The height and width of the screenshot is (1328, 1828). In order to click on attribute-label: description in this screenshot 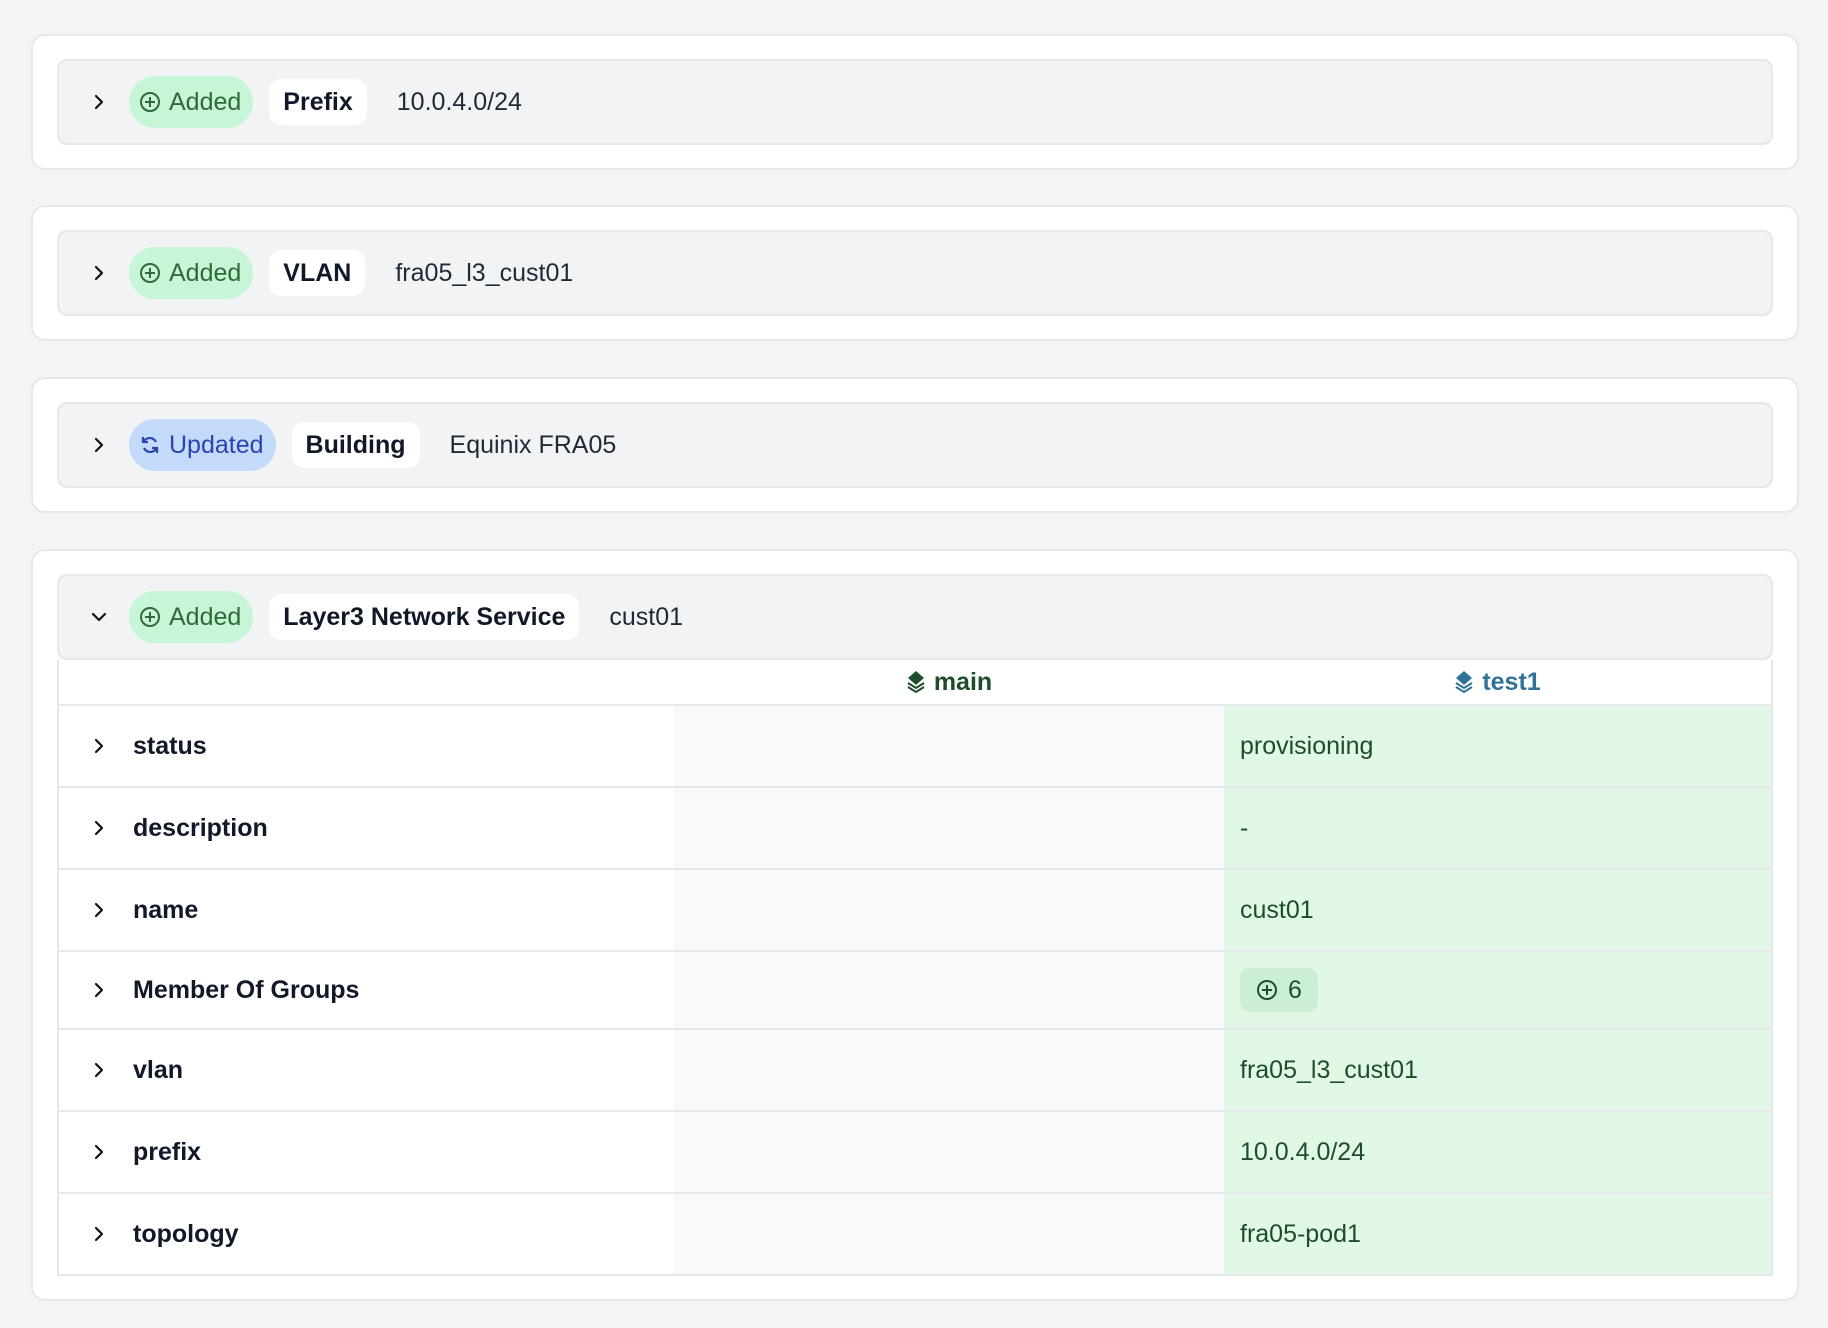, I will do `click(200, 827)`.